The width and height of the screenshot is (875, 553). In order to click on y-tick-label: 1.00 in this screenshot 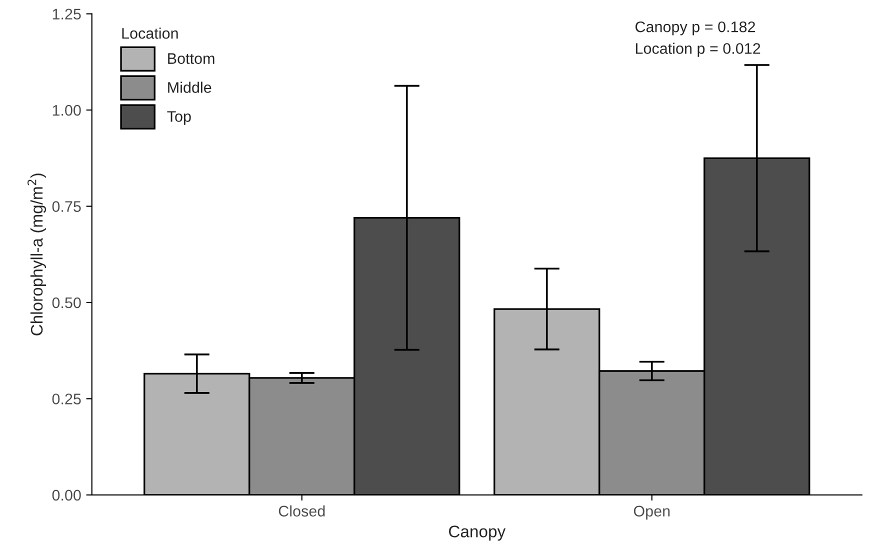, I will do `click(66, 110)`.